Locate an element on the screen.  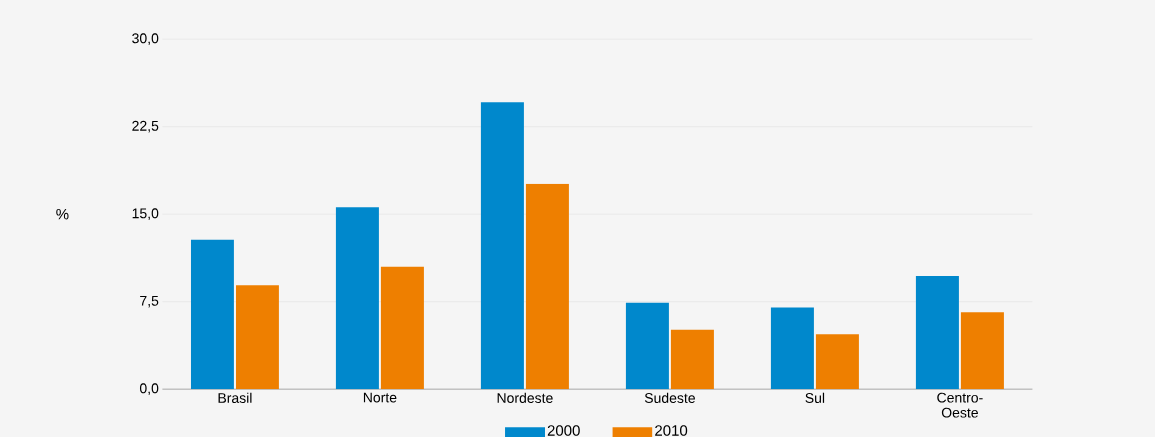
x-tick-label: Brasil is located at coordinates (235, 397).